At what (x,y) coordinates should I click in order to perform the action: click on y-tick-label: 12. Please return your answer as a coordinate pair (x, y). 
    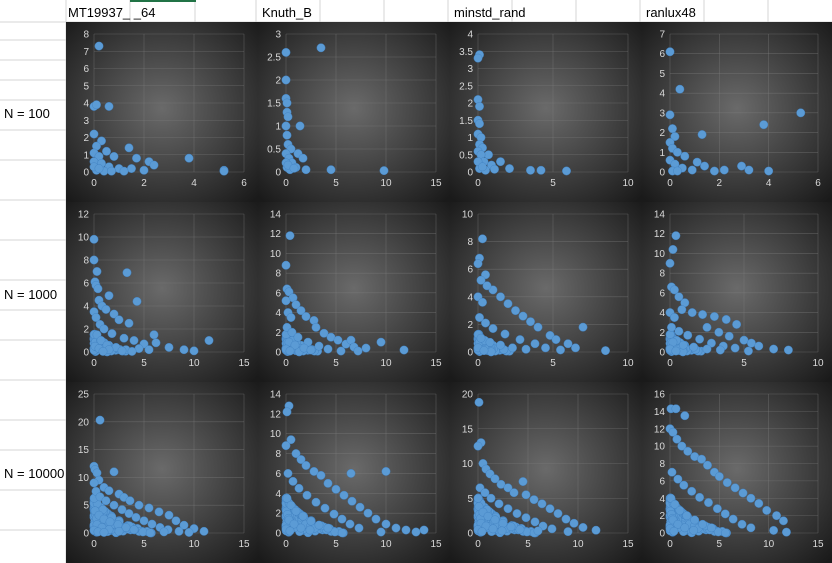
    Looking at the image, I should click on (276, 414).